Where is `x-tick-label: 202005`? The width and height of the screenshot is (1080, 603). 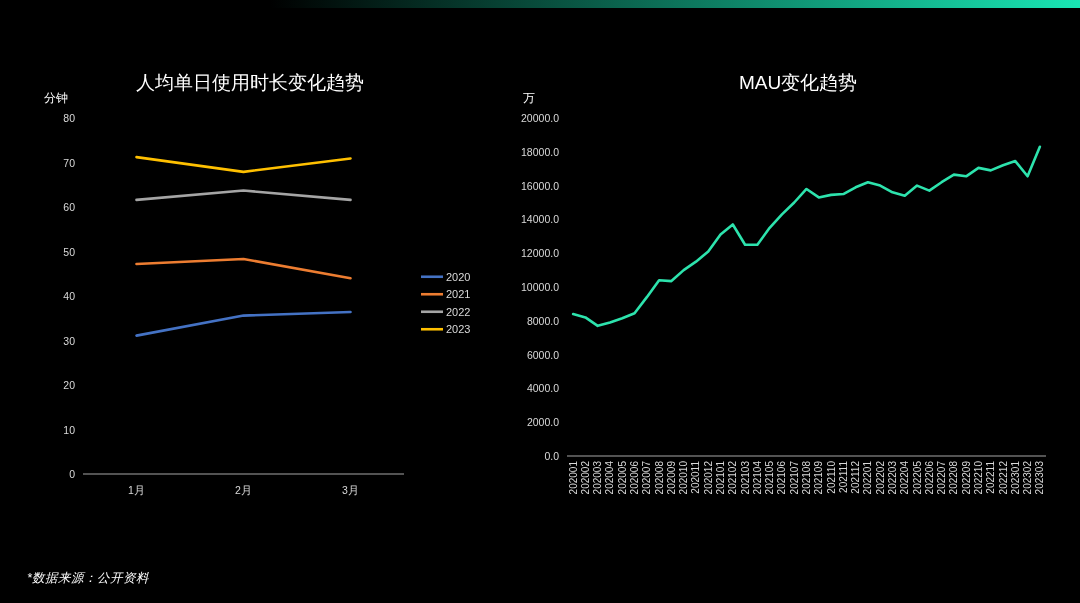
x-tick-label: 202005 is located at coordinates (622, 477).